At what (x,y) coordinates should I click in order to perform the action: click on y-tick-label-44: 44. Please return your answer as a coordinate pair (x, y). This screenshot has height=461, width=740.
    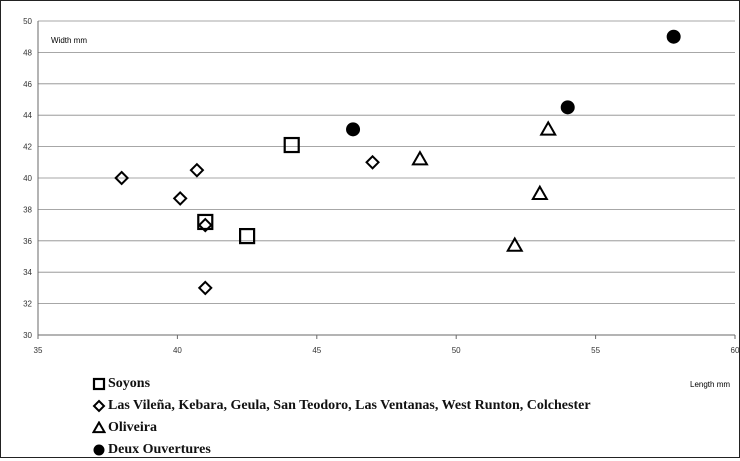
    Looking at the image, I should click on (27, 115).